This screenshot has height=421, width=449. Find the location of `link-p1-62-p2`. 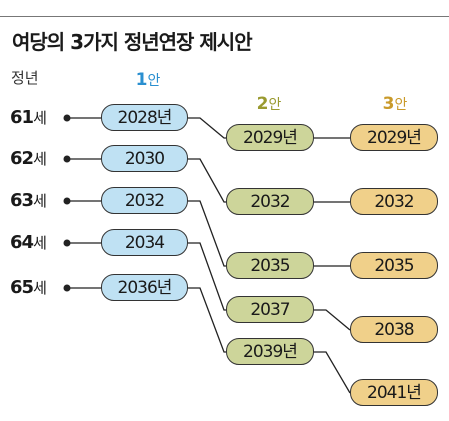

link-p1-62-p2 is located at coordinates (207, 180).